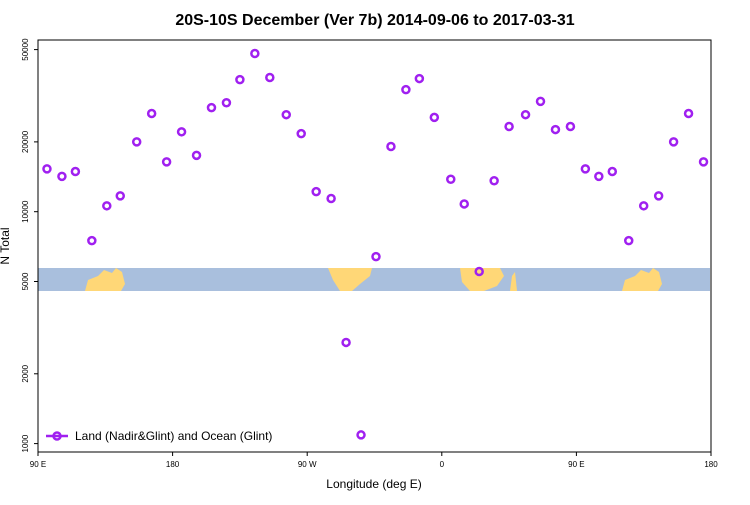 The image size is (750, 505). I want to click on y-axis-label: N Total, so click(6, 245).